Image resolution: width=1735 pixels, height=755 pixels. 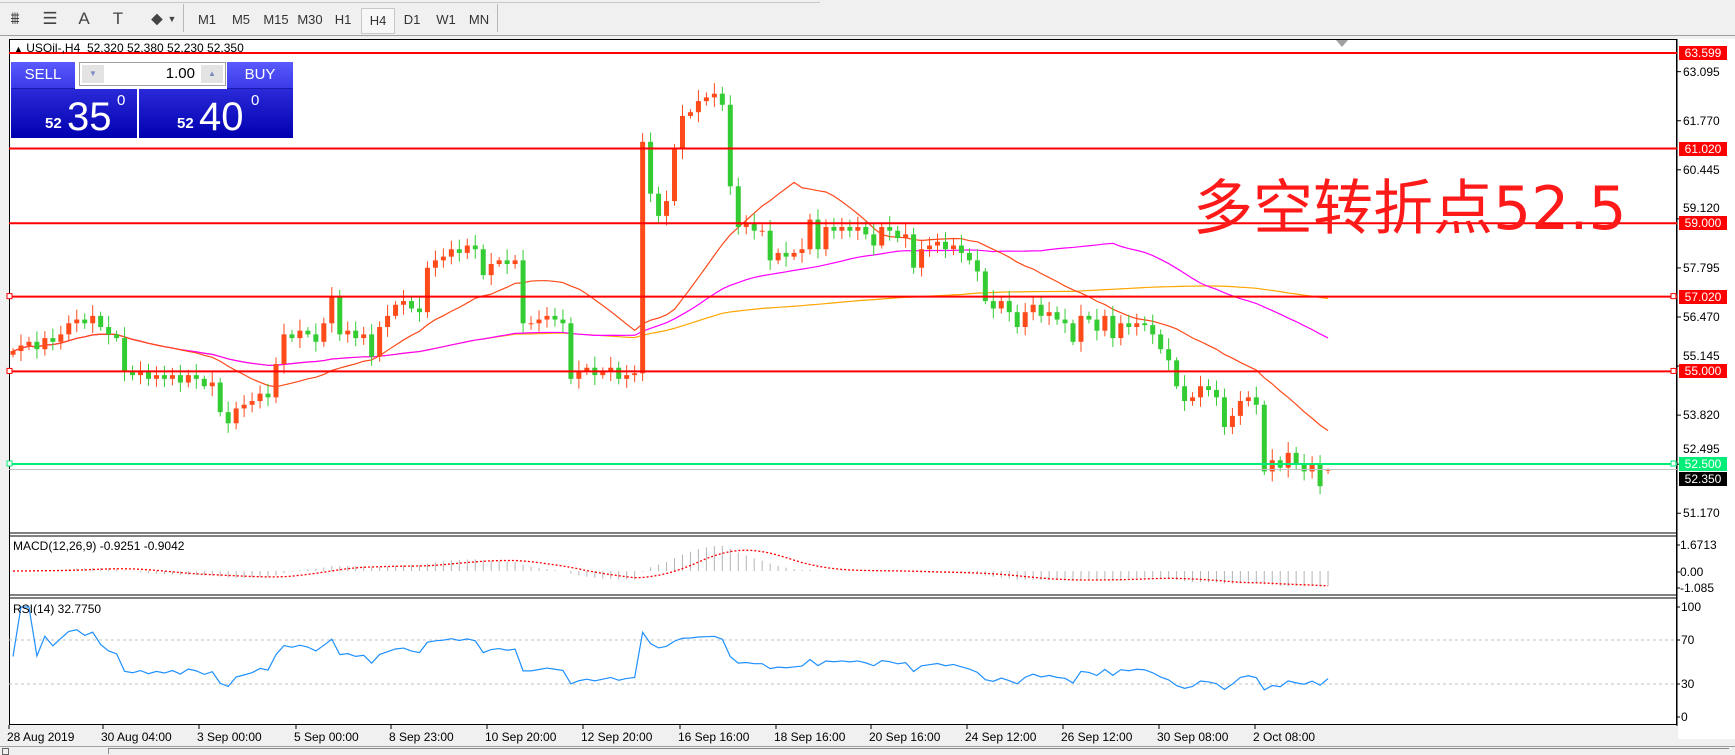 What do you see at coordinates (216, 114) in the screenshot?
I see `buy-price: 52 40 0` at bounding box center [216, 114].